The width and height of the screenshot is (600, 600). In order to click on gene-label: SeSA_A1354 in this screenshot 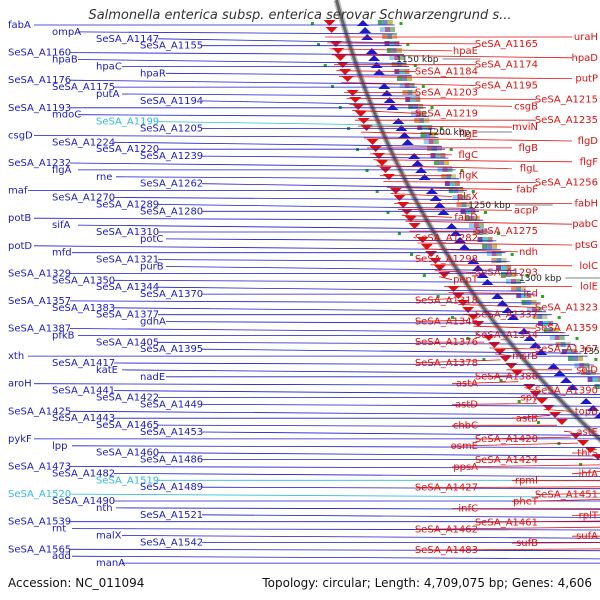, I will do `click(506, 335)`.